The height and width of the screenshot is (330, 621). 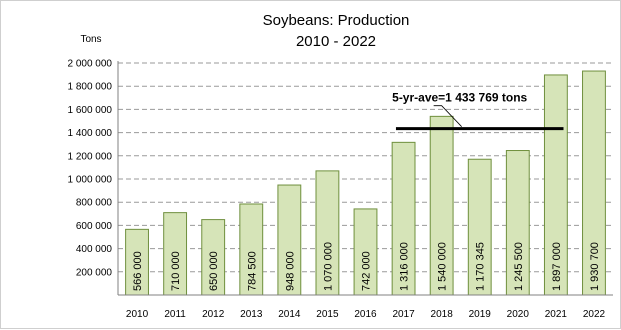 What do you see at coordinates (557, 266) in the screenshot?
I see `data-label: 1 897 000` at bounding box center [557, 266].